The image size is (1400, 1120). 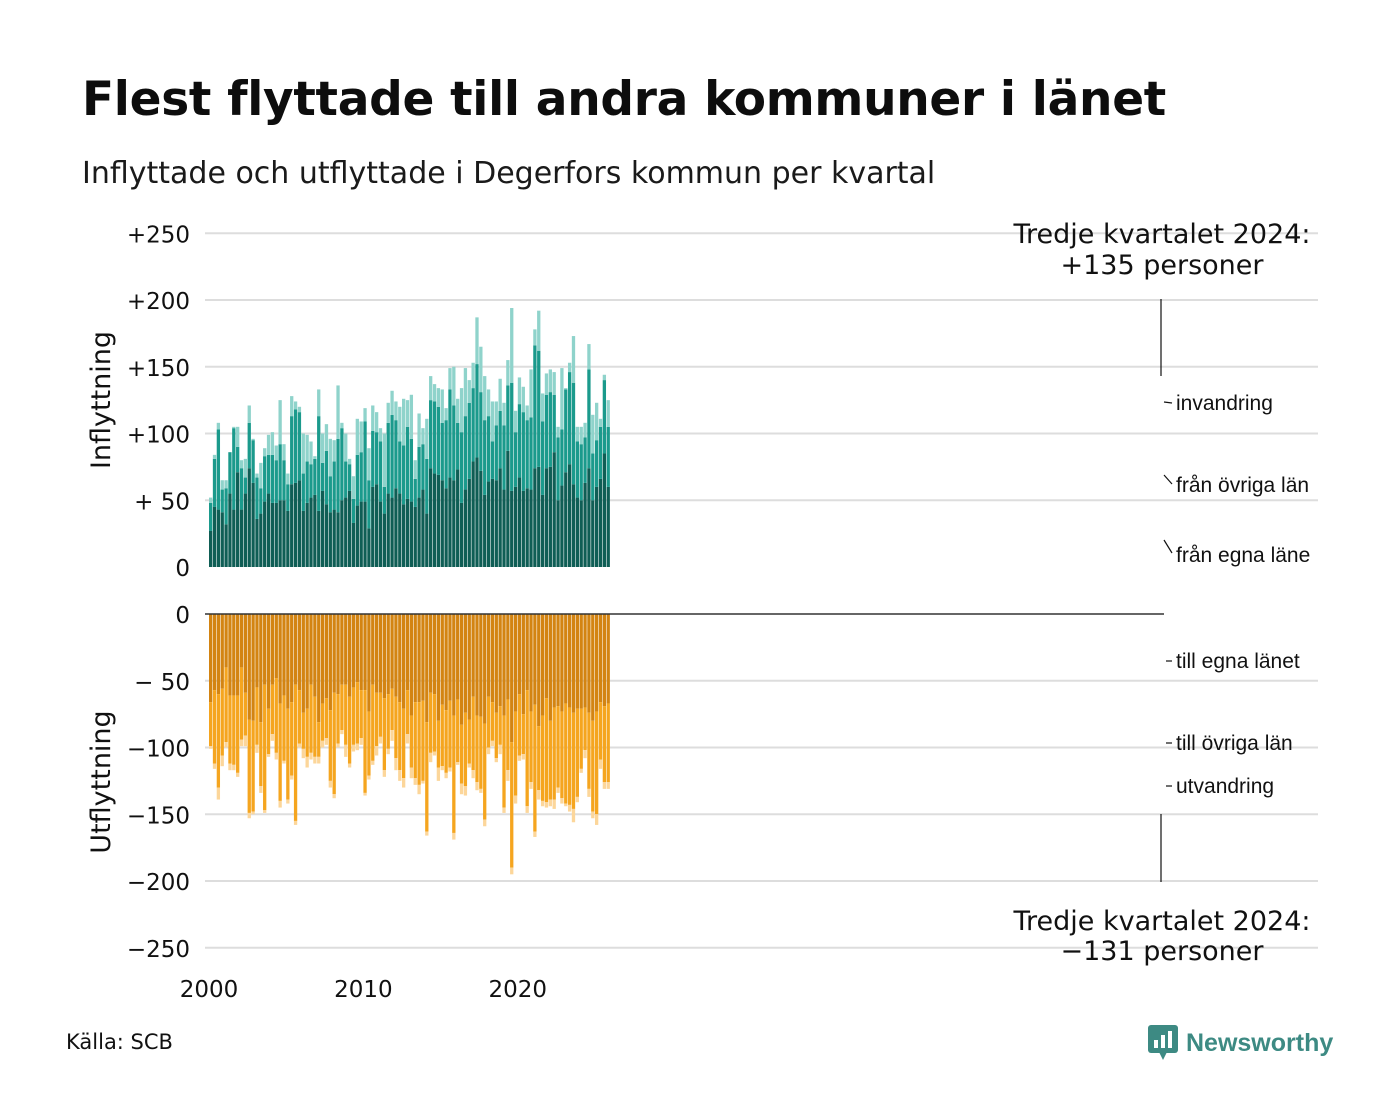 I want to click on series-label-till-ovriga-lan: till övriga län, so click(x=1234, y=743).